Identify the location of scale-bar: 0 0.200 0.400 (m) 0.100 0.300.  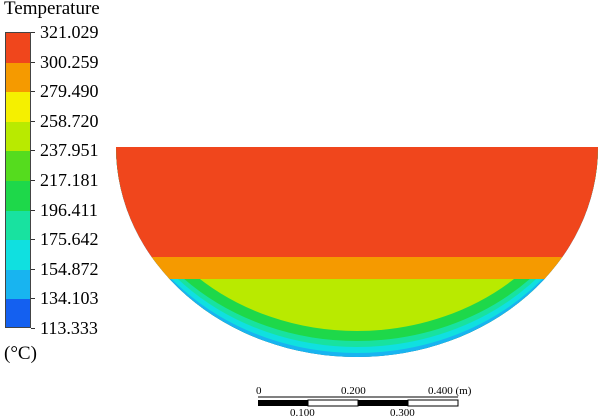
(364, 401).